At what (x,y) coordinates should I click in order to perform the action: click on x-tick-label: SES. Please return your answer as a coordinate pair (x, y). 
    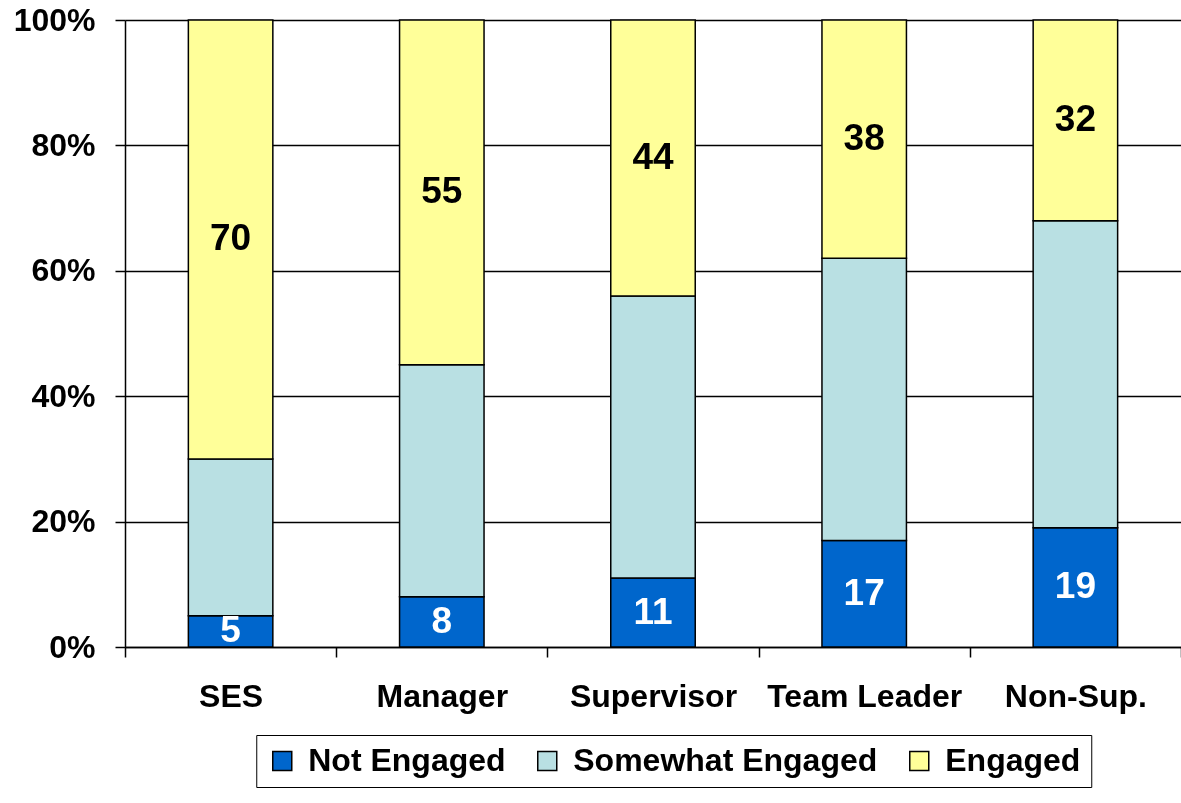
    Looking at the image, I should click on (231, 695).